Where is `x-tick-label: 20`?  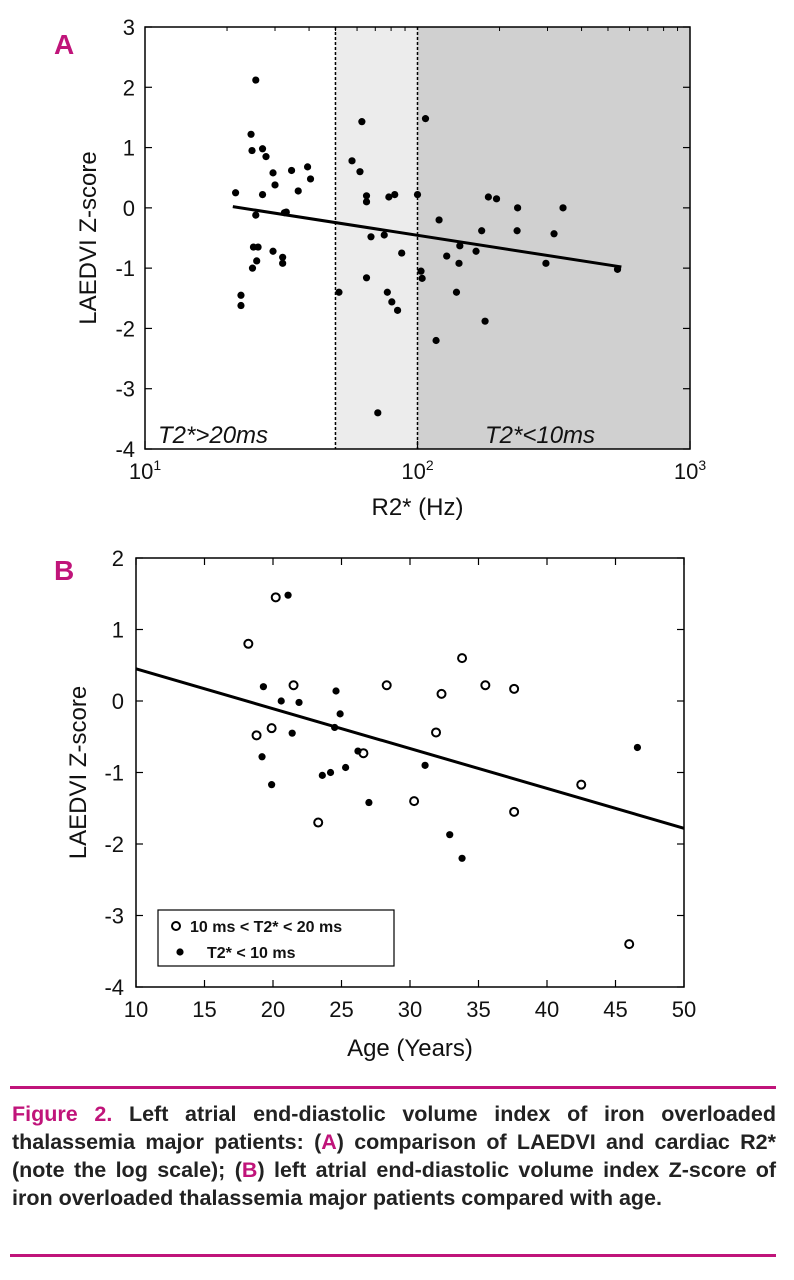
x-tick-label: 20 is located at coordinates (273, 1009).